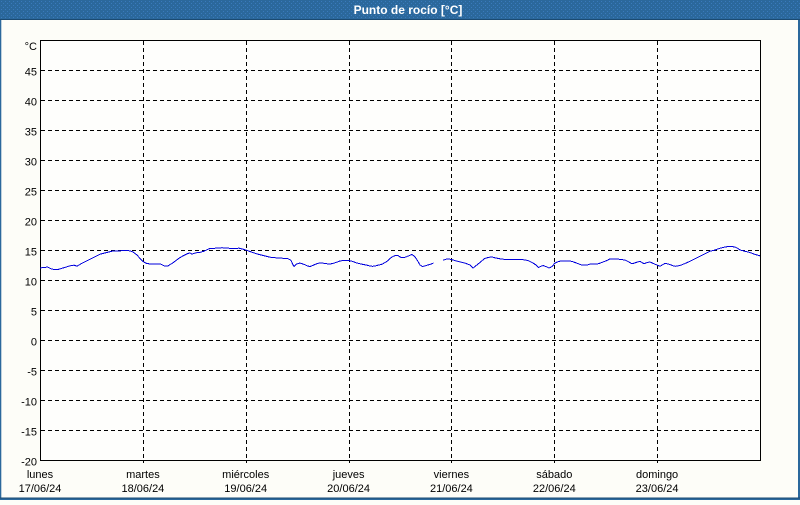 The height and width of the screenshot is (505, 800). I want to click on svg-text: viernes, so click(452, 475).